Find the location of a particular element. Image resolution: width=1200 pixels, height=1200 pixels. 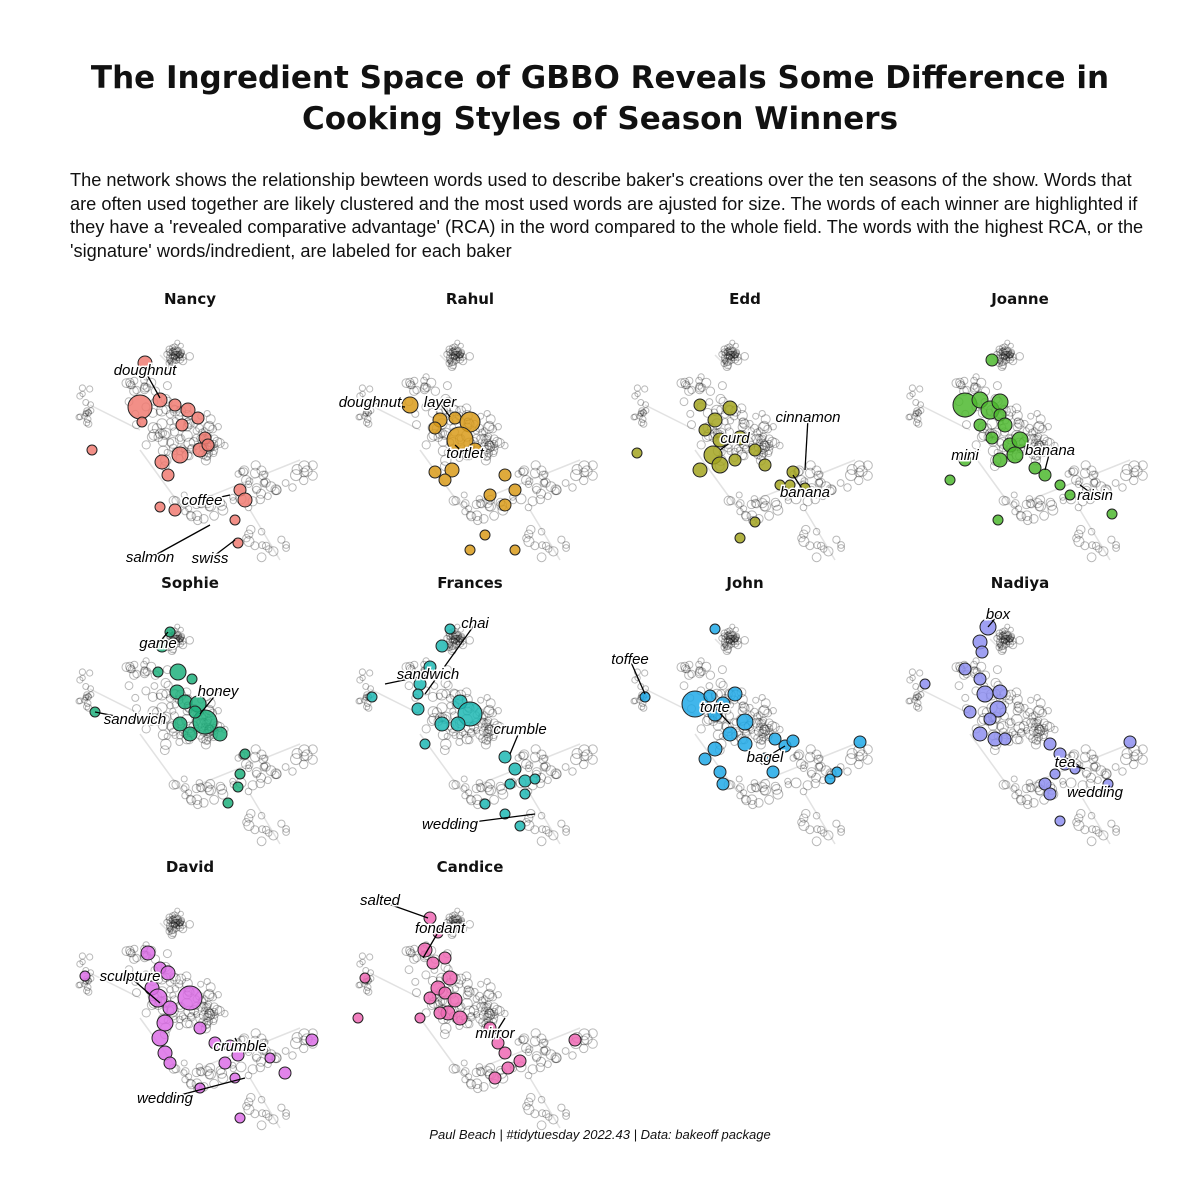

label-leader is located at coordinates (387, 405).